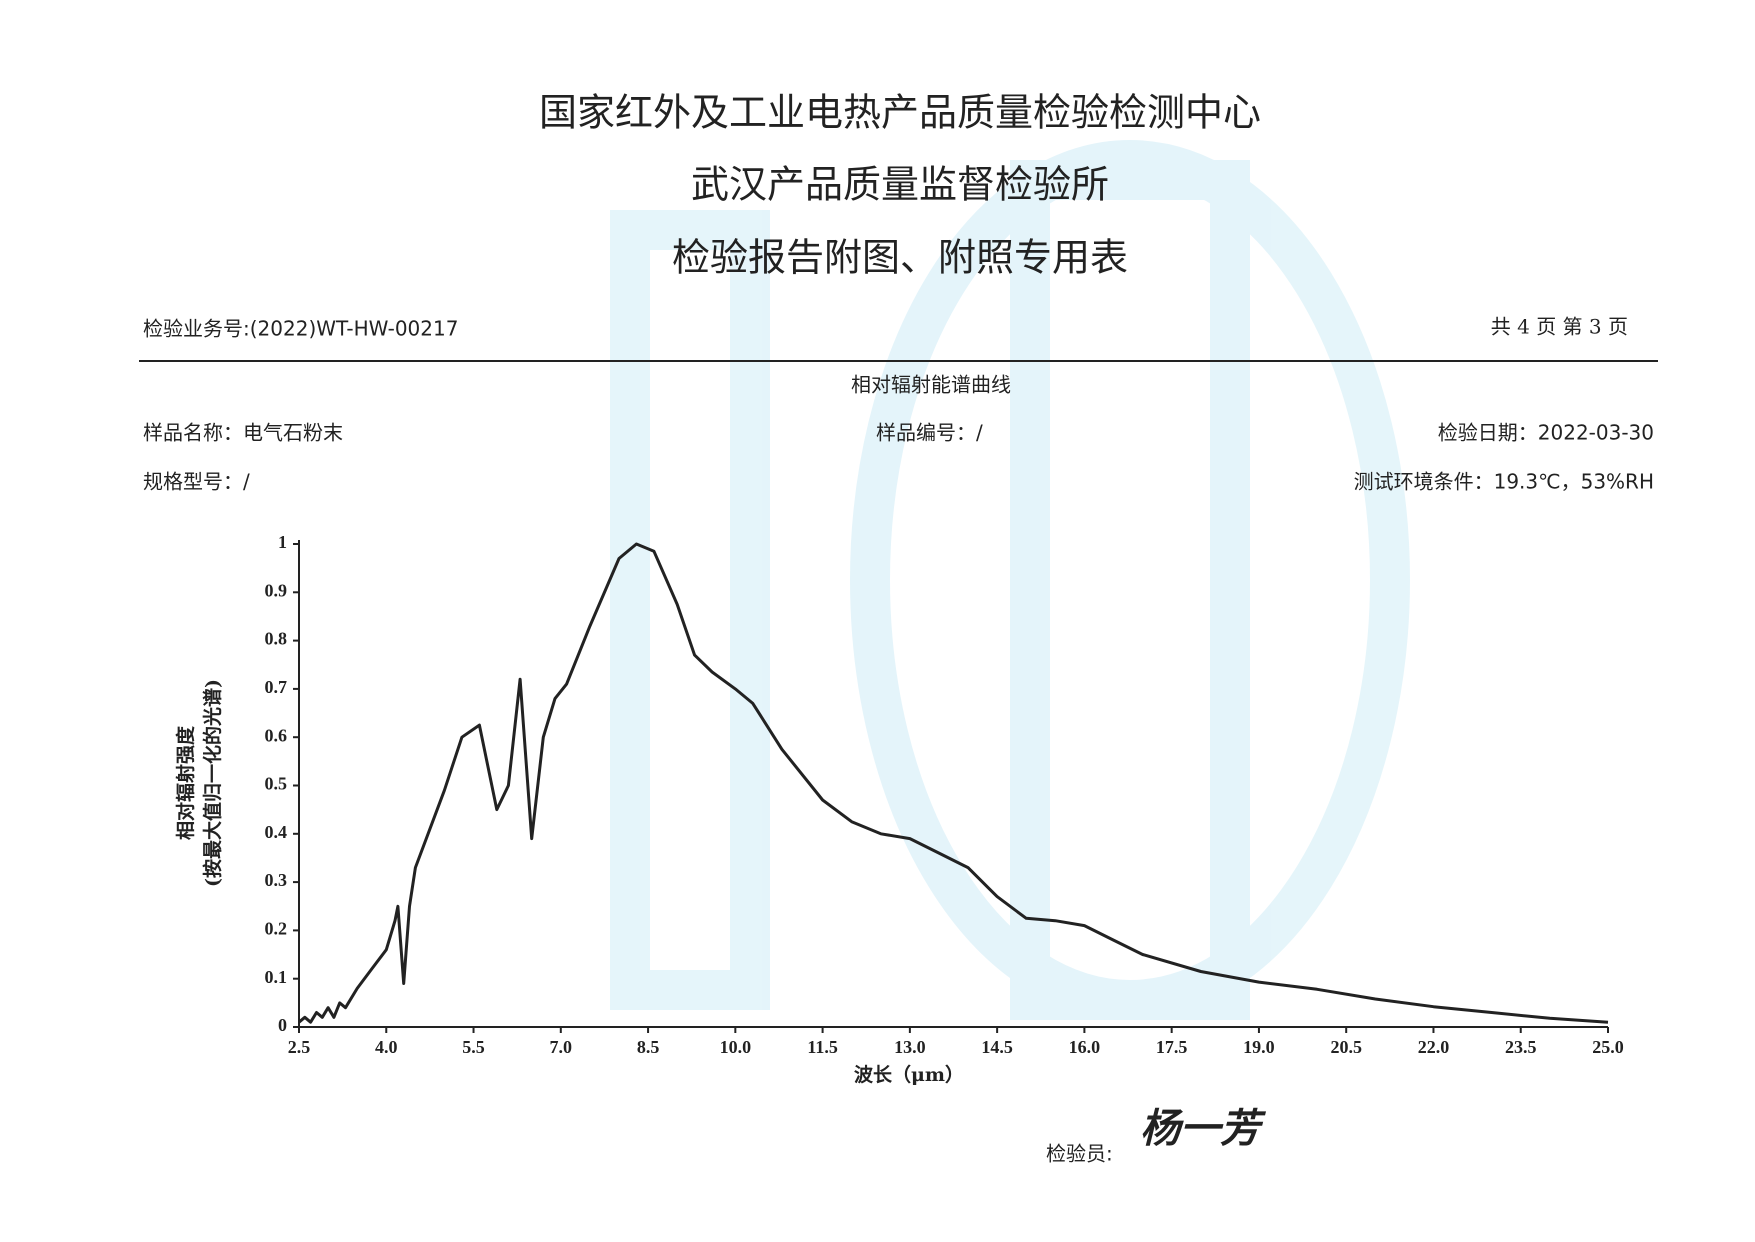 This screenshot has width=1755, height=1242. Describe the element at coordinates (276, 929) in the screenshot. I see `y-tick-label: 0.2` at that location.